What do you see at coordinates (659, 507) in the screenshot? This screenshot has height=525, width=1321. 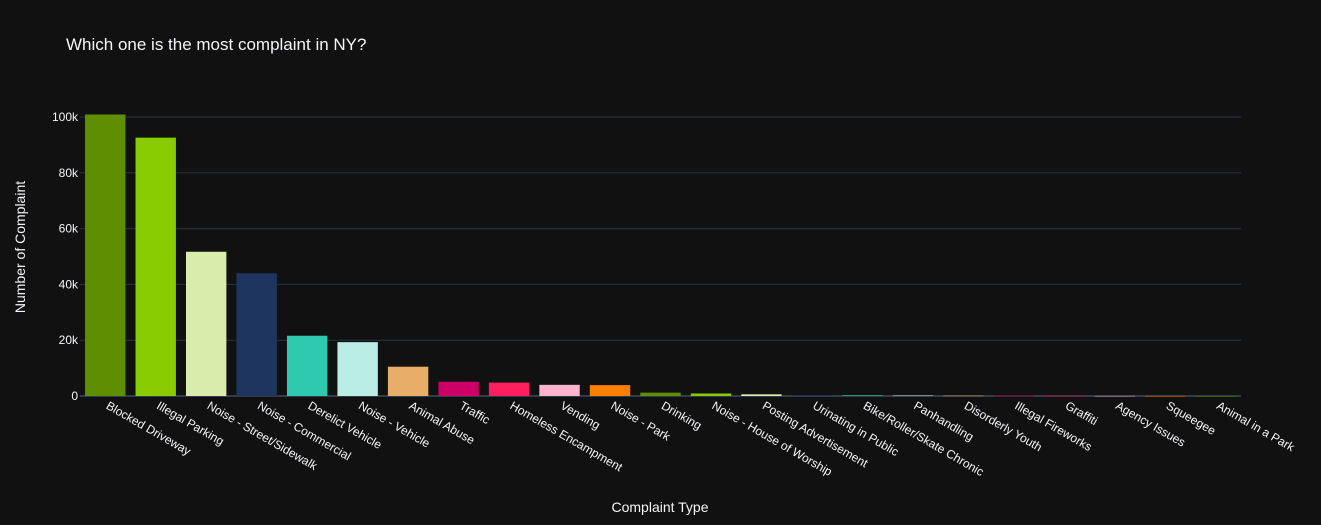 I see `x-axis-title: Complaint Type` at bounding box center [659, 507].